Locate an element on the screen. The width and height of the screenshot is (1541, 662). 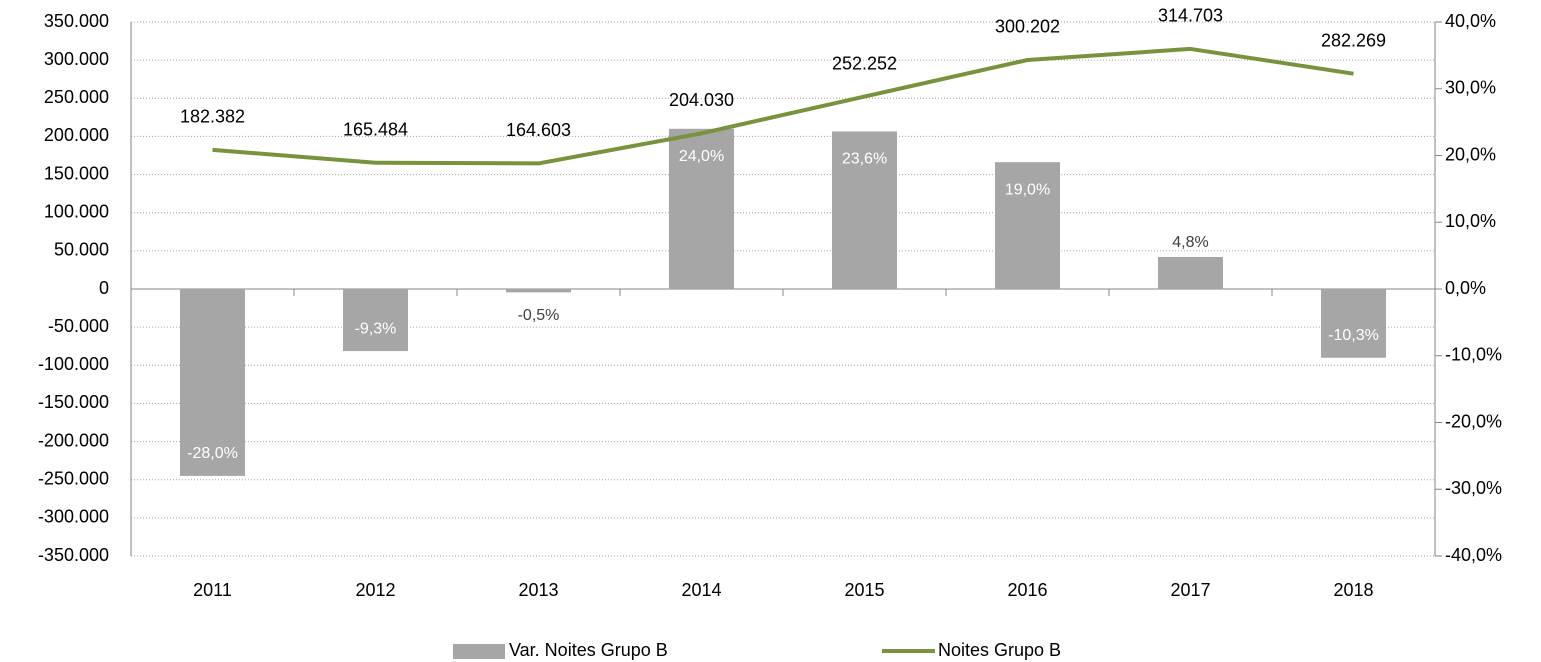
y2-tick-label: 40,0% is located at coordinates (1470, 21).